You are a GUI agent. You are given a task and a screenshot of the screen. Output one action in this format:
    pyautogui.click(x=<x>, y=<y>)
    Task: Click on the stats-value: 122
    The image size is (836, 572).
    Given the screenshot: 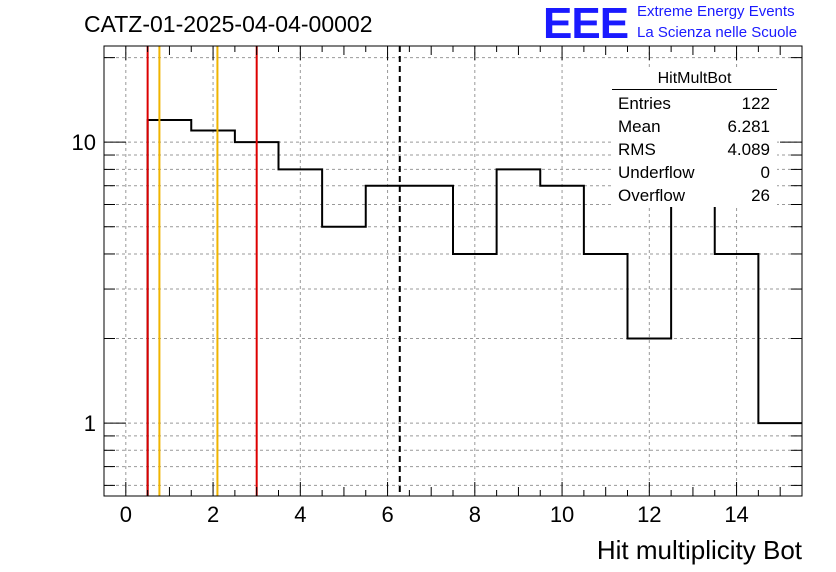 What is the action you would take?
    pyautogui.click(x=755, y=103)
    